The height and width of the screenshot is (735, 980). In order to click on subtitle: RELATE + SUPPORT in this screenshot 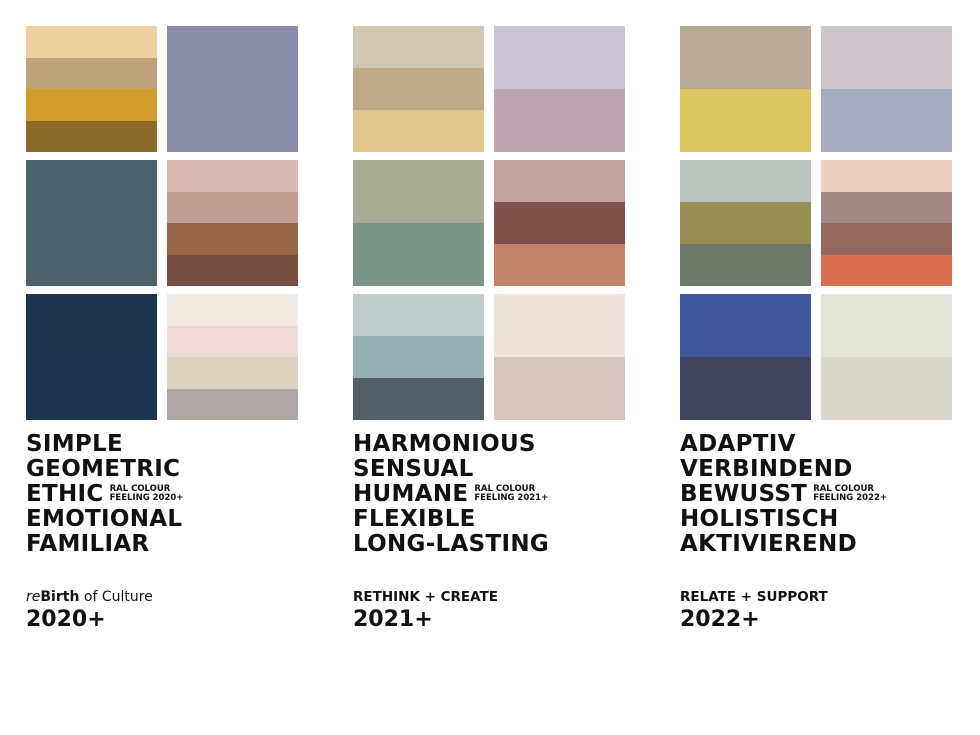, I will do `click(754, 597)`.